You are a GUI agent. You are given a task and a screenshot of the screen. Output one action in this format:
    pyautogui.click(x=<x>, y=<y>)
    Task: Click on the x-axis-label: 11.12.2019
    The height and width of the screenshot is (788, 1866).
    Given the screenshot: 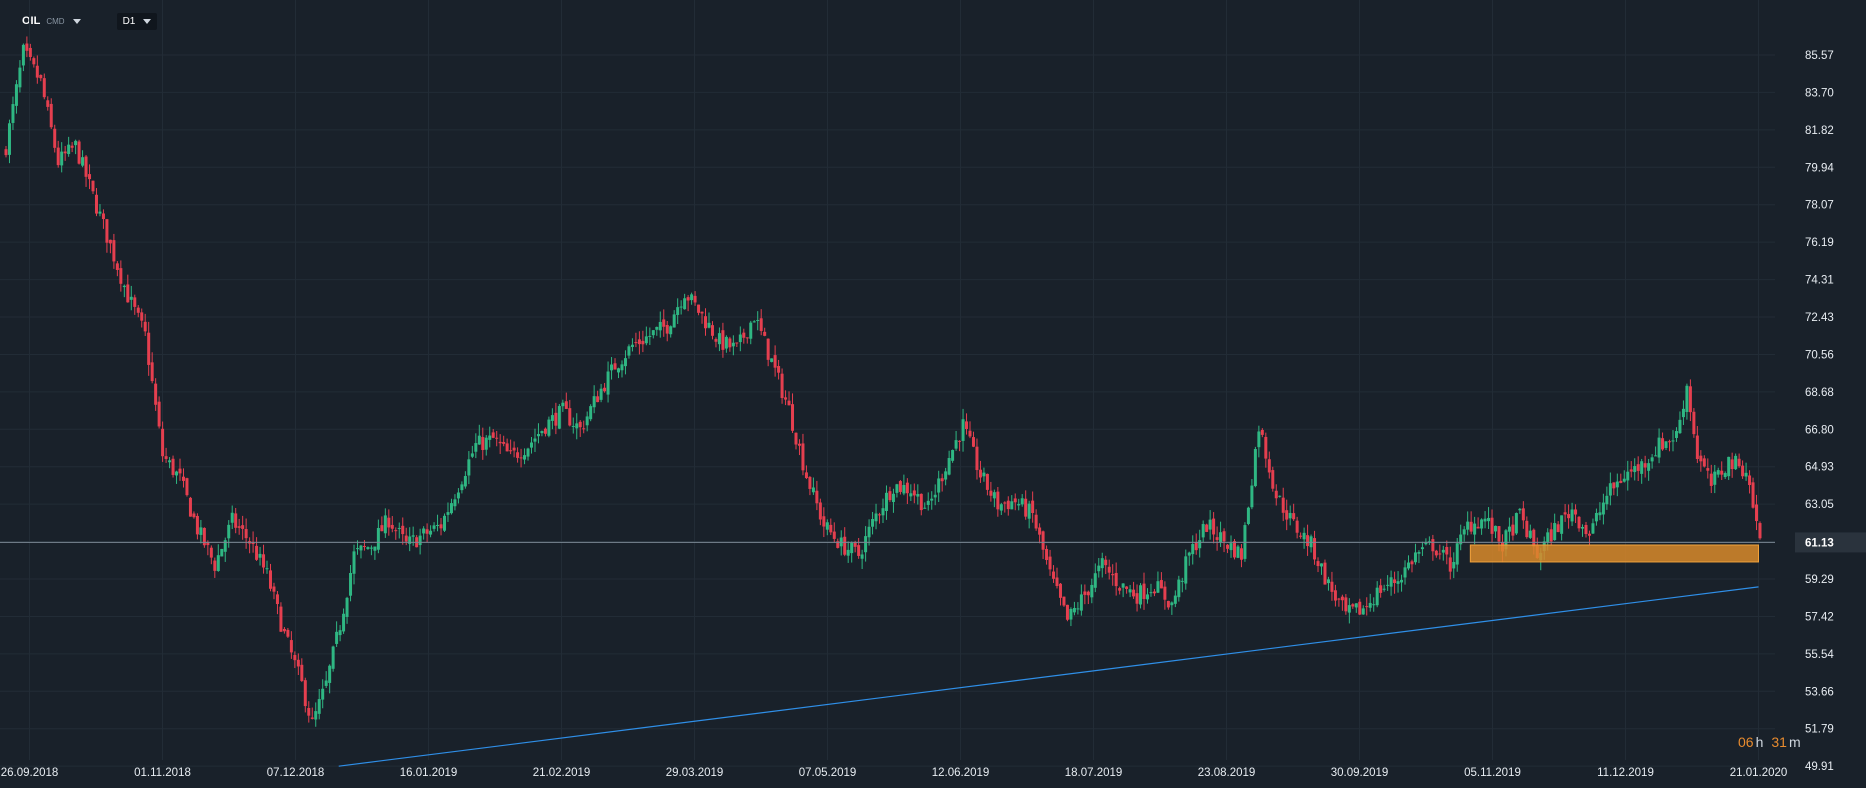 What is the action you would take?
    pyautogui.click(x=1625, y=773)
    